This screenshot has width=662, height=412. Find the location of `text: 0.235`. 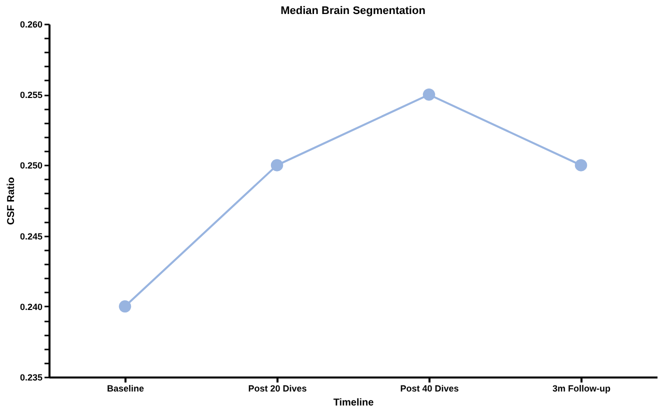

text: 0.235 is located at coordinates (31, 377).